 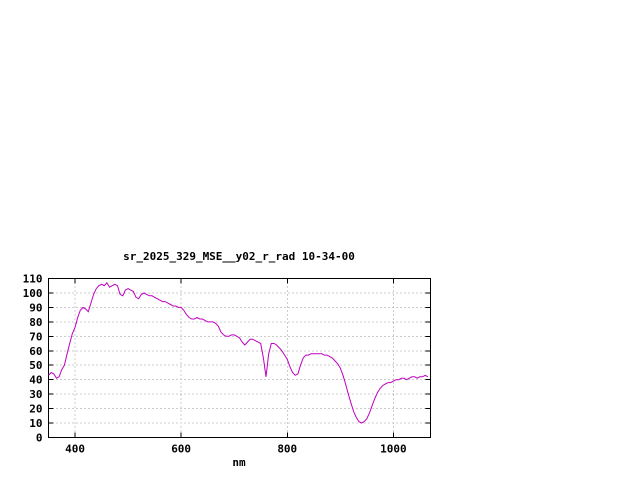 What do you see at coordinates (35, 423) in the screenshot?
I see `y-tick-label: 10` at bounding box center [35, 423].